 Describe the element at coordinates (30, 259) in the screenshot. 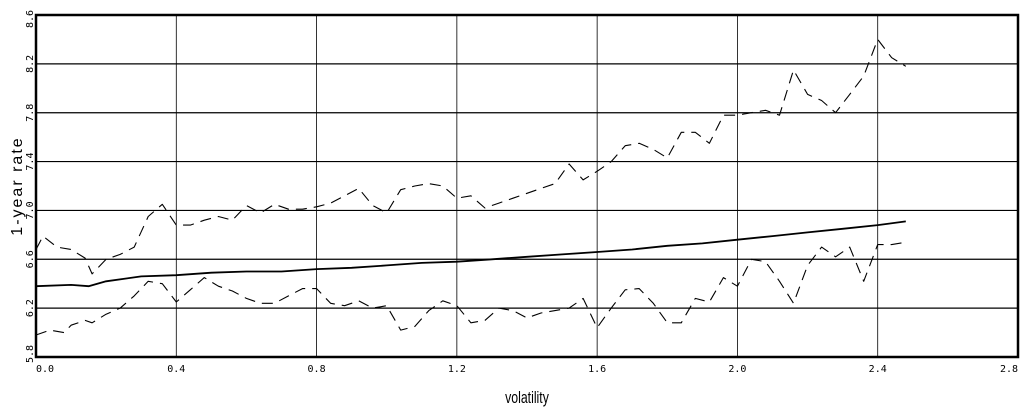

I see `y-tick-label: 6.6` at that location.